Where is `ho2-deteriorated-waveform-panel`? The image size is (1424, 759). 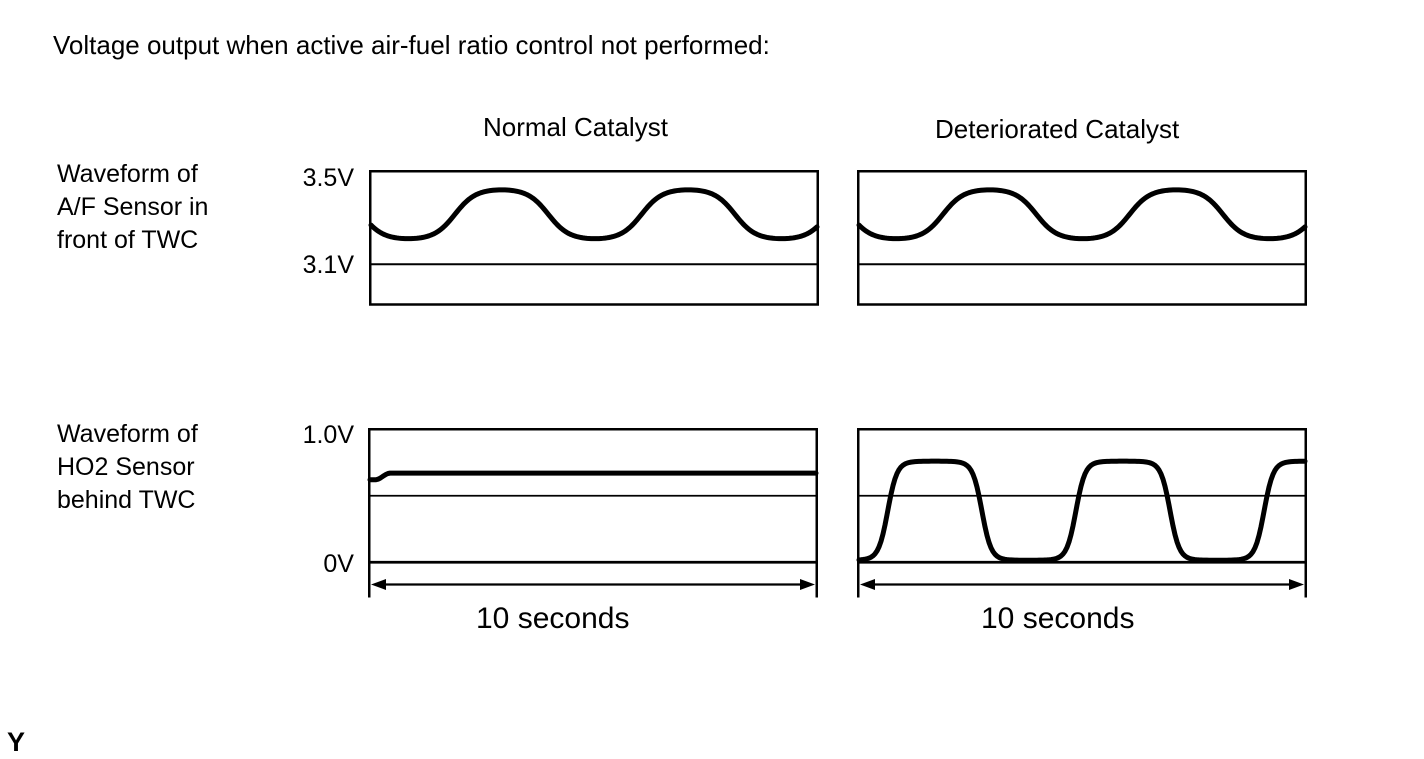 ho2-deteriorated-waveform-panel is located at coordinates (1082, 513).